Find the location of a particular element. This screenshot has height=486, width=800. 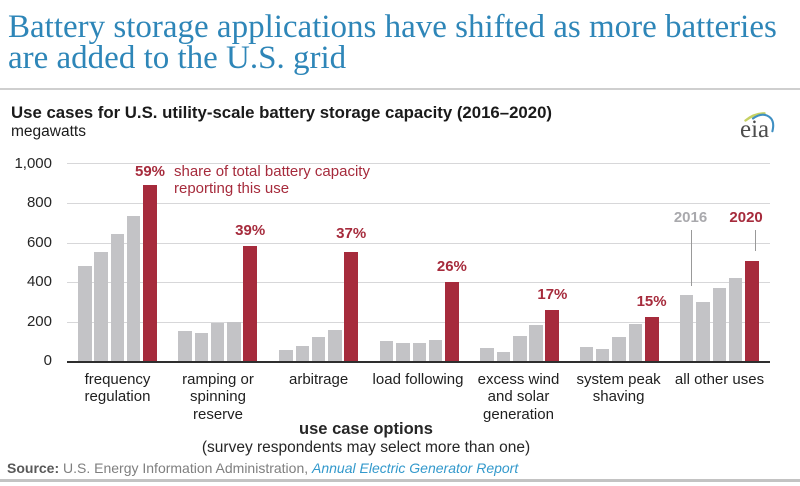

svg-text: eia is located at coordinates (754, 129).